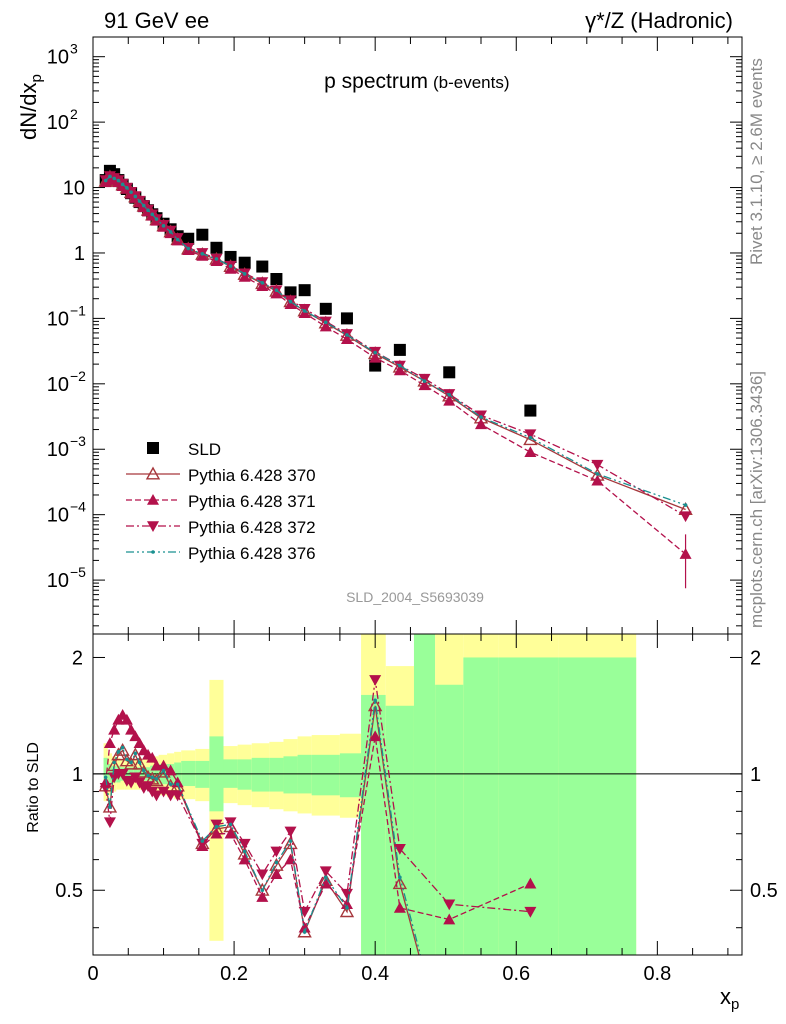 This screenshot has width=786, height=1024. Describe the element at coordinates (234, 974) in the screenshot. I see `ratio-x-tick-label: 0.2` at that location.